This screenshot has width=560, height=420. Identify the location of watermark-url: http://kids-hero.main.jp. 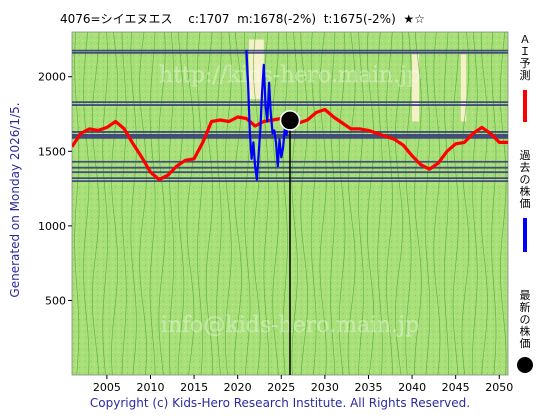
(290, 75).